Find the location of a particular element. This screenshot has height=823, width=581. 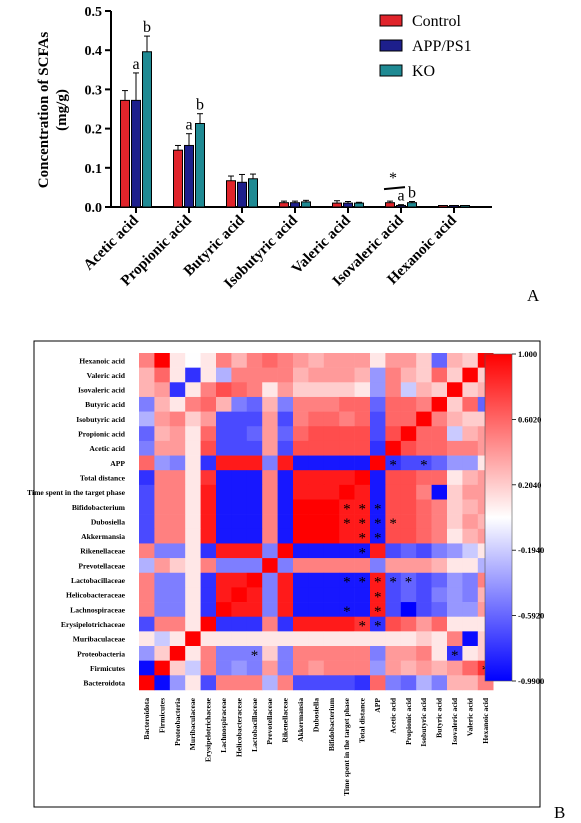

row-label: Dubosiella is located at coordinates (108, 521).